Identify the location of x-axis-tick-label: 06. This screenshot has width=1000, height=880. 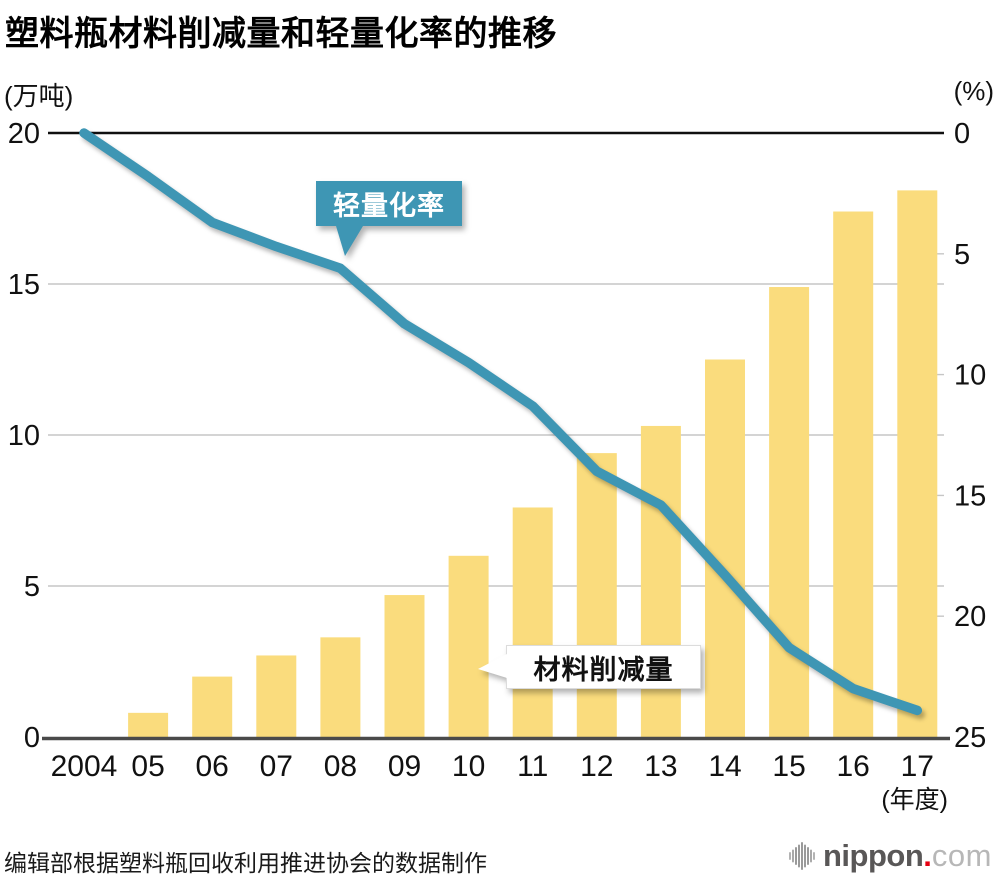
(212, 766).